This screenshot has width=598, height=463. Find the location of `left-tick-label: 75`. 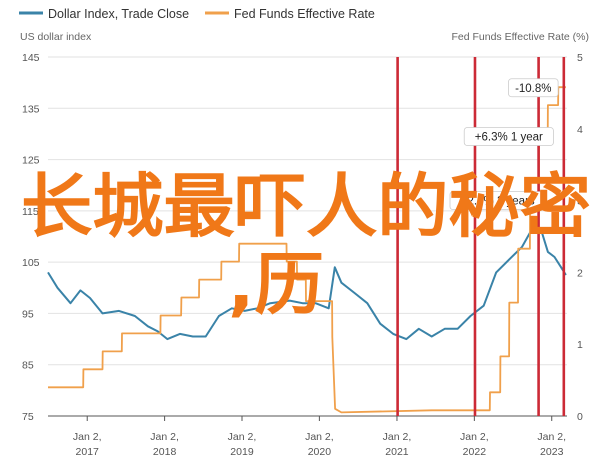

left-tick-label: 75 is located at coordinates (28, 417).